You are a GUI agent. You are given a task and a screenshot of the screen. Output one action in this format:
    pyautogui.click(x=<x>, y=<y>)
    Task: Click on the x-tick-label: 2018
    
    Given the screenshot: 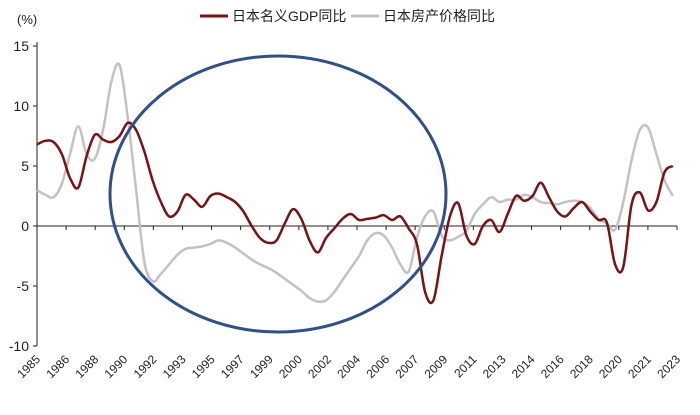 What is the action you would take?
    pyautogui.click(x=581, y=366)
    